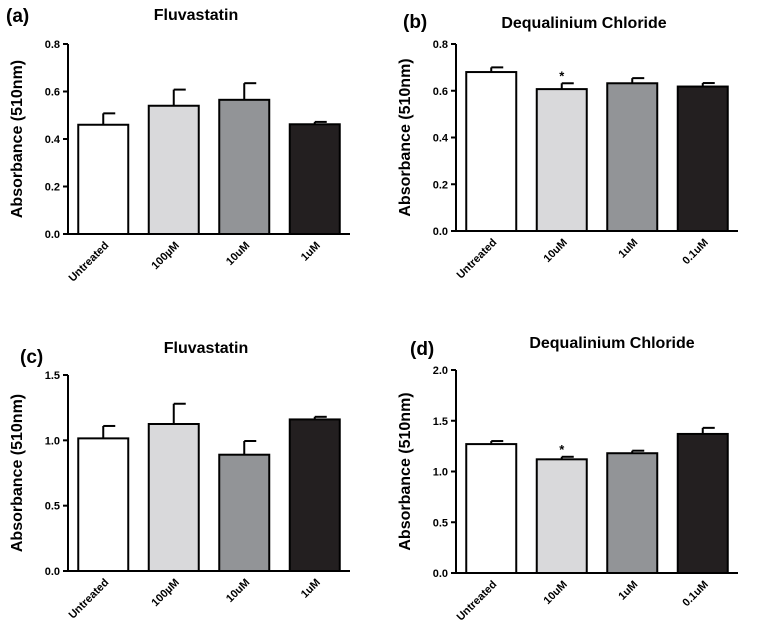 The height and width of the screenshot is (640, 765). Describe the element at coordinates (17, 16) in the screenshot. I see `panel-label: (a)` at that location.